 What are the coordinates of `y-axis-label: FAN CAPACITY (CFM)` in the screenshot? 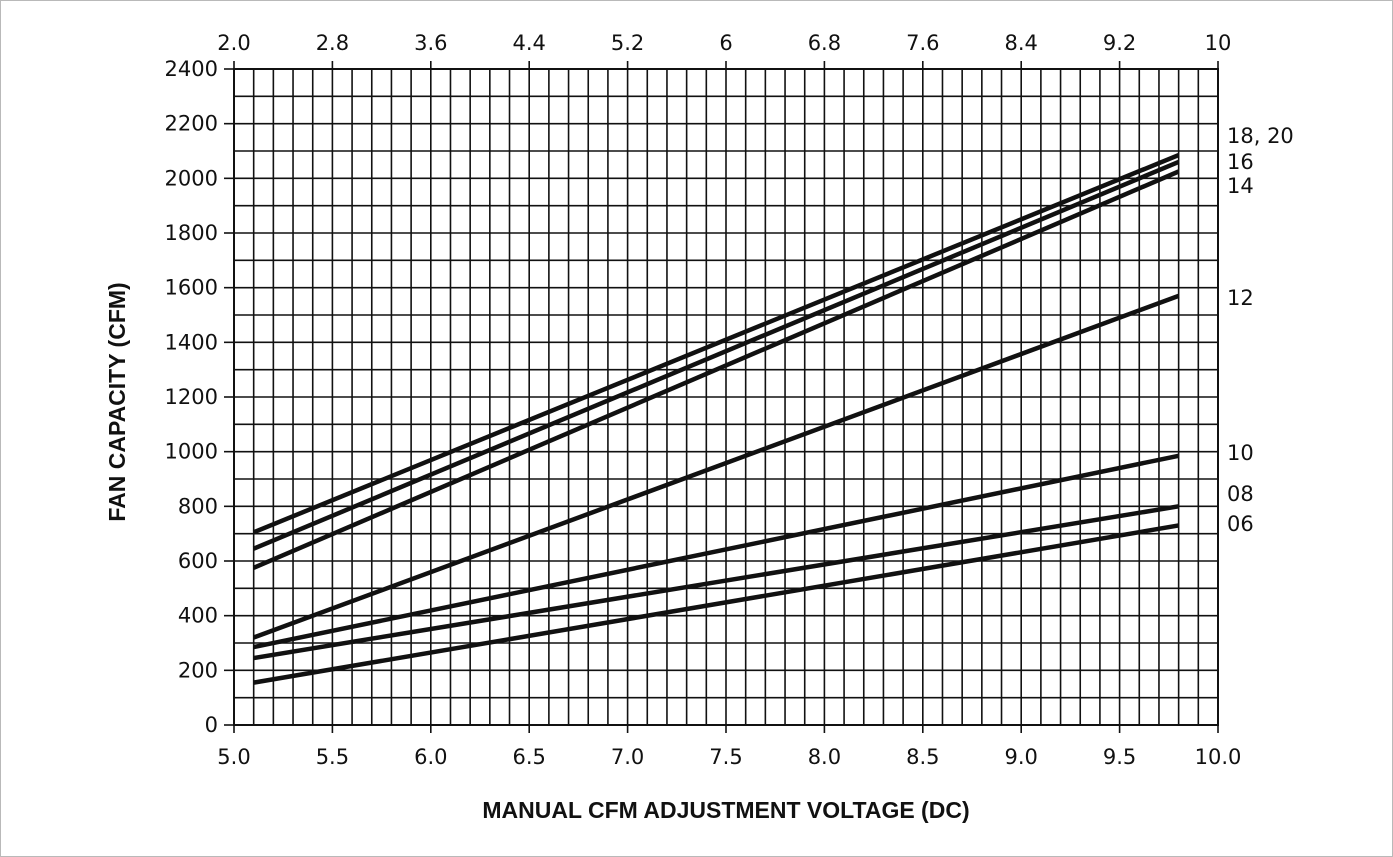 It's located at (117, 401).